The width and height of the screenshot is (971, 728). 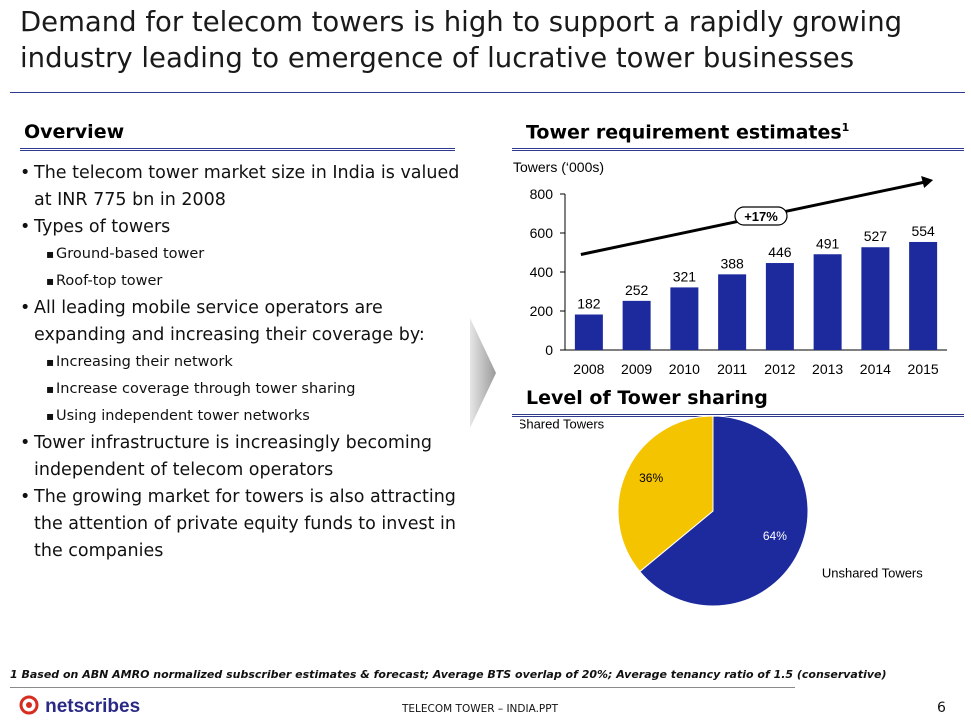 What do you see at coordinates (845, 127) in the screenshot?
I see `chart-heading-footnote-mark: 1` at bounding box center [845, 127].